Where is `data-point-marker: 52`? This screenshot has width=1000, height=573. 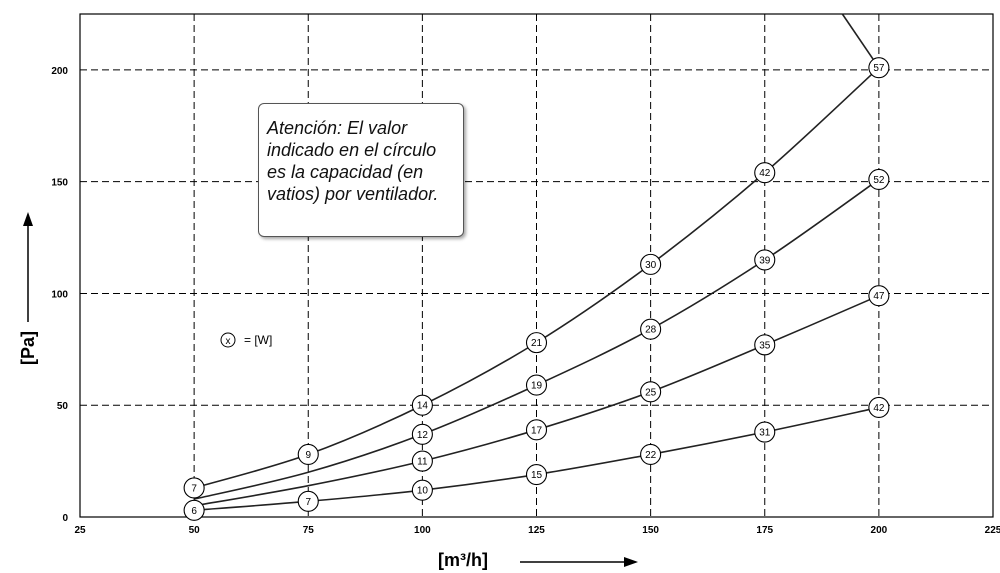
data-point-marker: 52 is located at coordinates (879, 179).